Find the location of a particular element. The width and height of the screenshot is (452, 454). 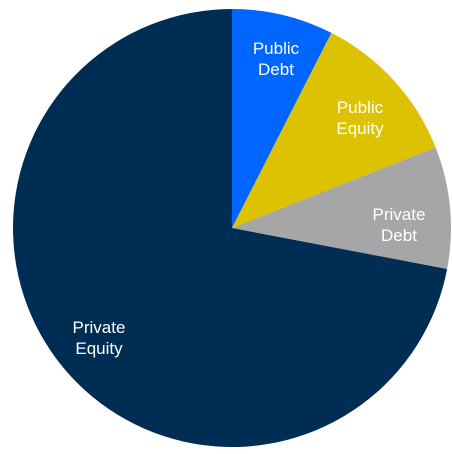

pie-slice-private-debt is located at coordinates (341, 208).